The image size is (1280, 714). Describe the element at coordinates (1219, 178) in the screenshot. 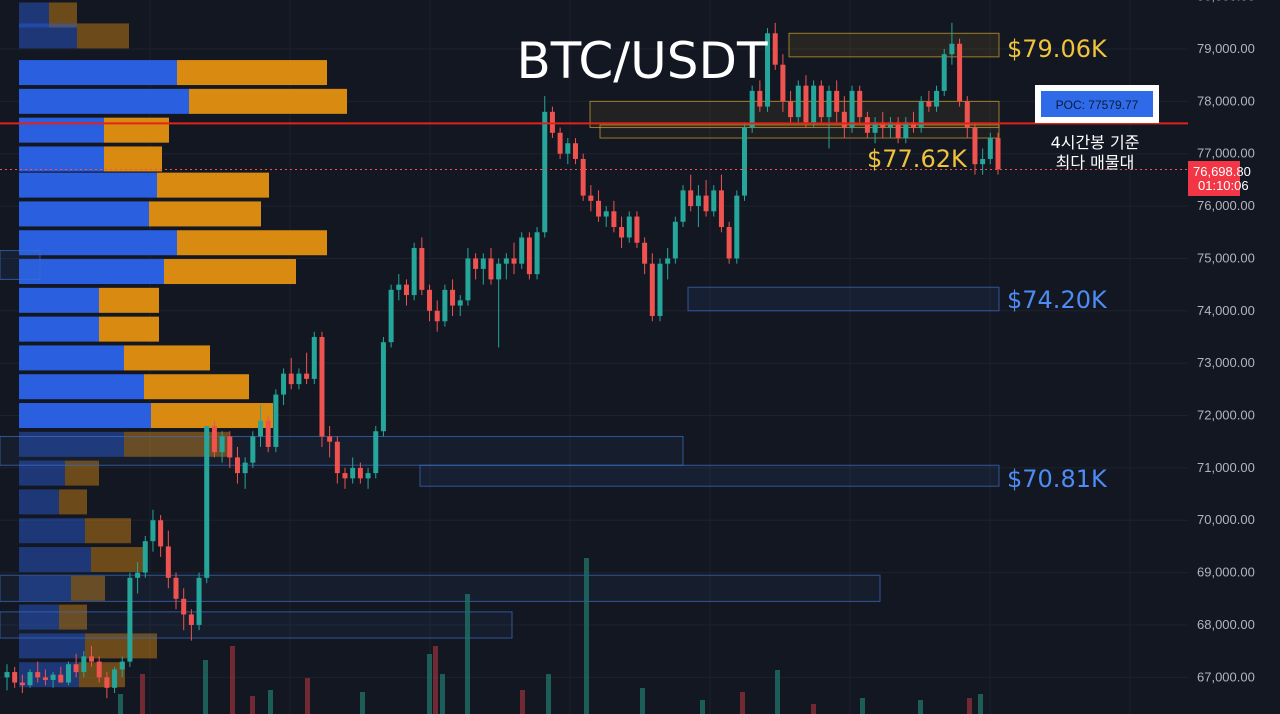

I see `current-price-tag: 76,698.80 01:10:06` at that location.